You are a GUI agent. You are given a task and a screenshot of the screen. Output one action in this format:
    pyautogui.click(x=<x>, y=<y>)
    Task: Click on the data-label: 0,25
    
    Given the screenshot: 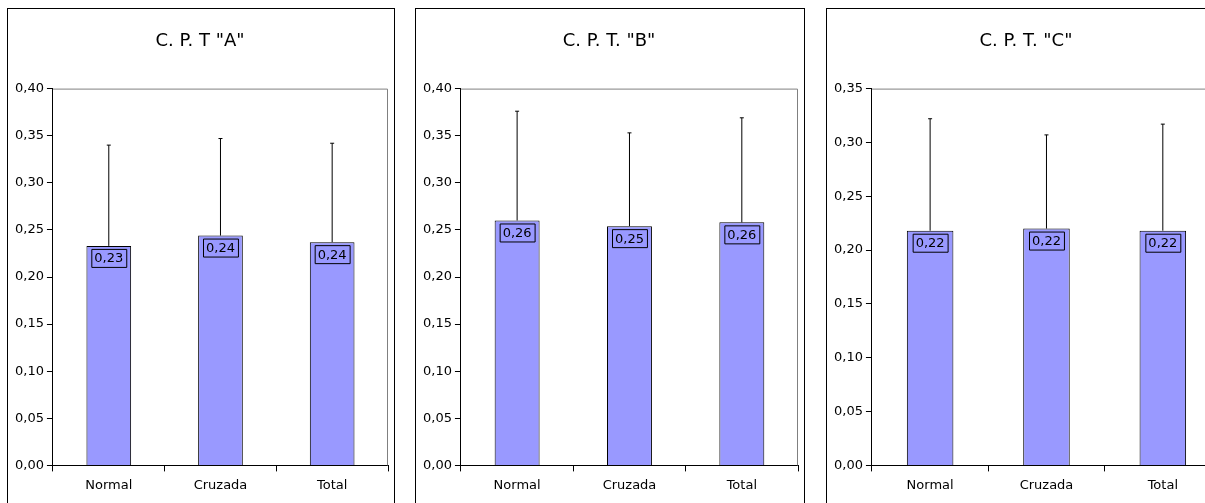 What is the action you would take?
    pyautogui.click(x=629, y=238)
    